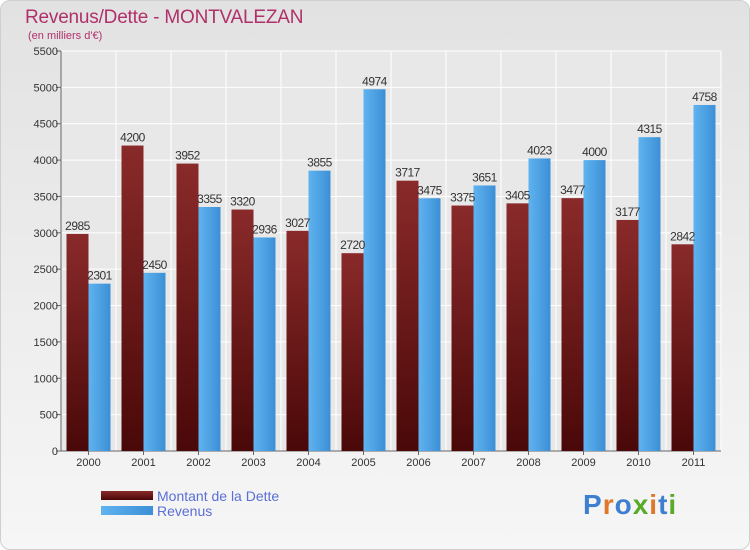 Image resolution: width=750 pixels, height=550 pixels. Describe the element at coordinates (210, 199) in the screenshot. I see `data-label-revenus: 3355` at that location.